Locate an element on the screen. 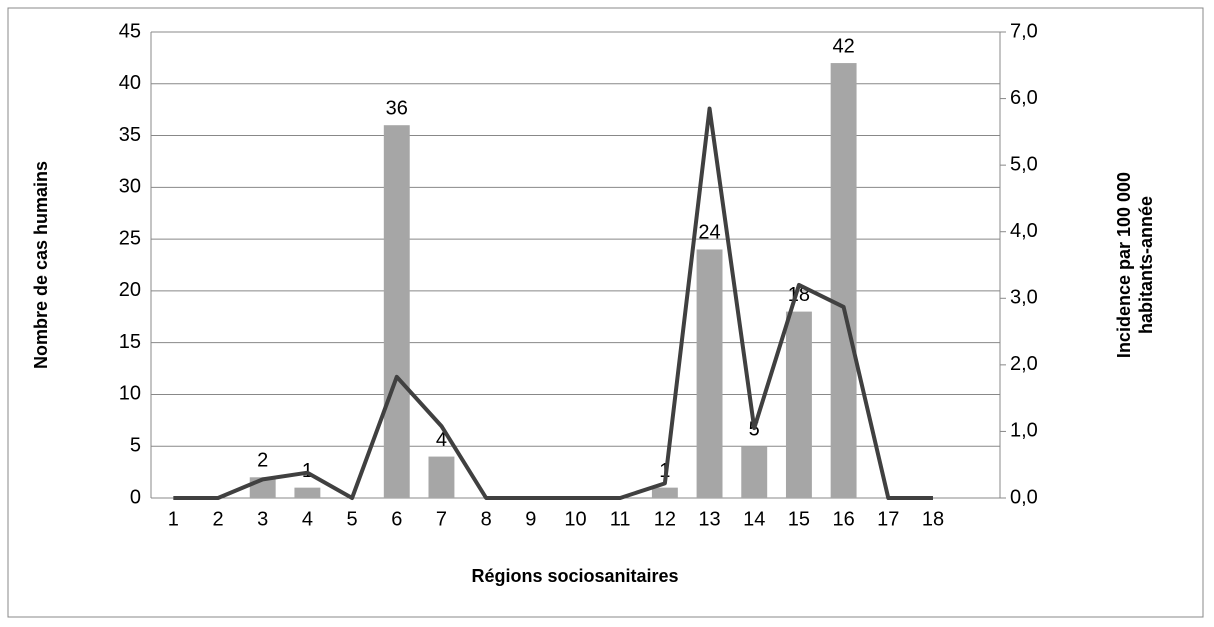 This screenshot has width=1214, height=627. data-label: 36 is located at coordinates (397, 108).